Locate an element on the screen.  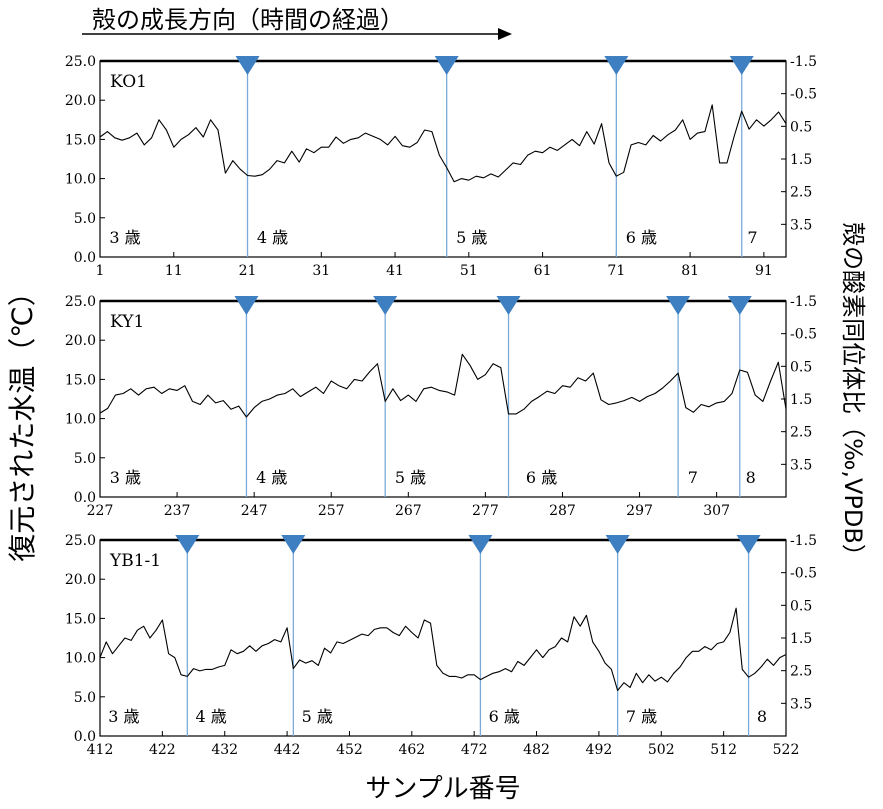
x-tick-label: 492 is located at coordinates (599, 750).